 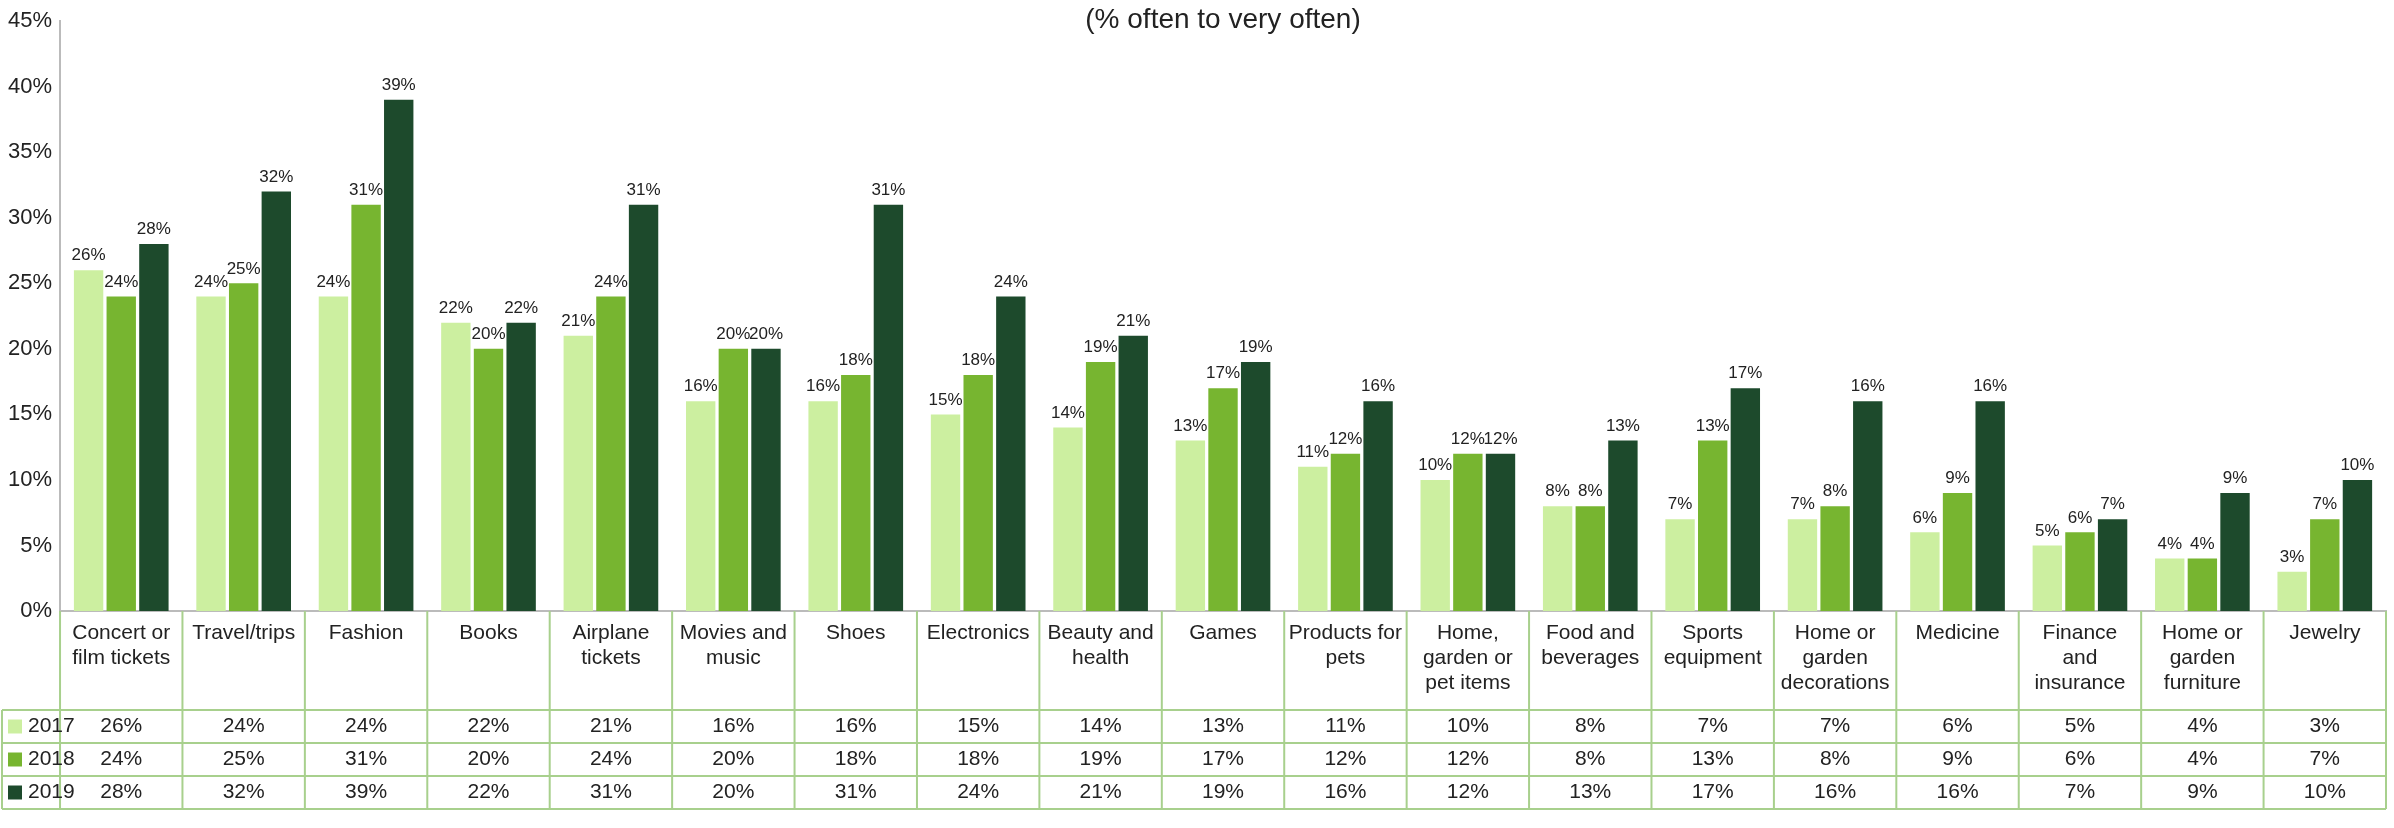 I want to click on y-tick-label: 0%, so click(x=36, y=610).